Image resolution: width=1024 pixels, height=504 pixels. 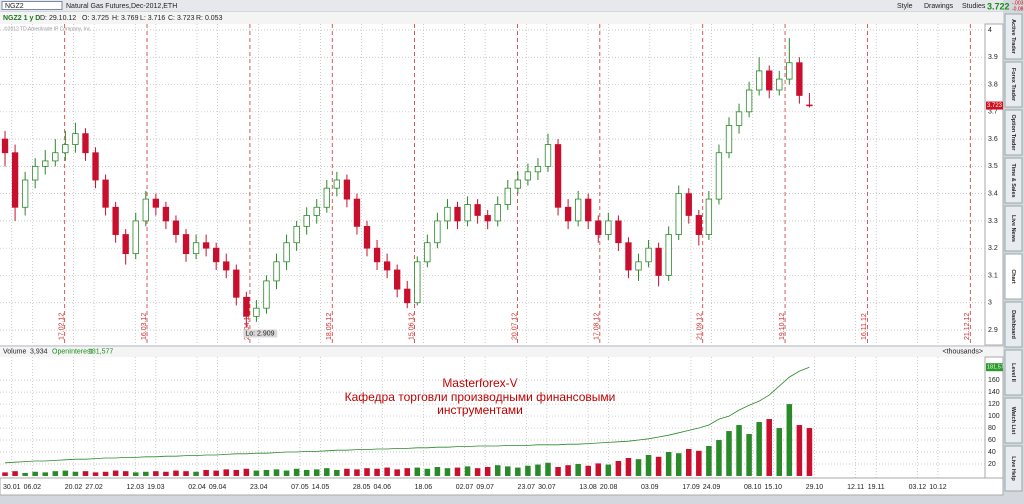 I want to click on header-field: NGZ2 1 y D, so click(x=21, y=18).